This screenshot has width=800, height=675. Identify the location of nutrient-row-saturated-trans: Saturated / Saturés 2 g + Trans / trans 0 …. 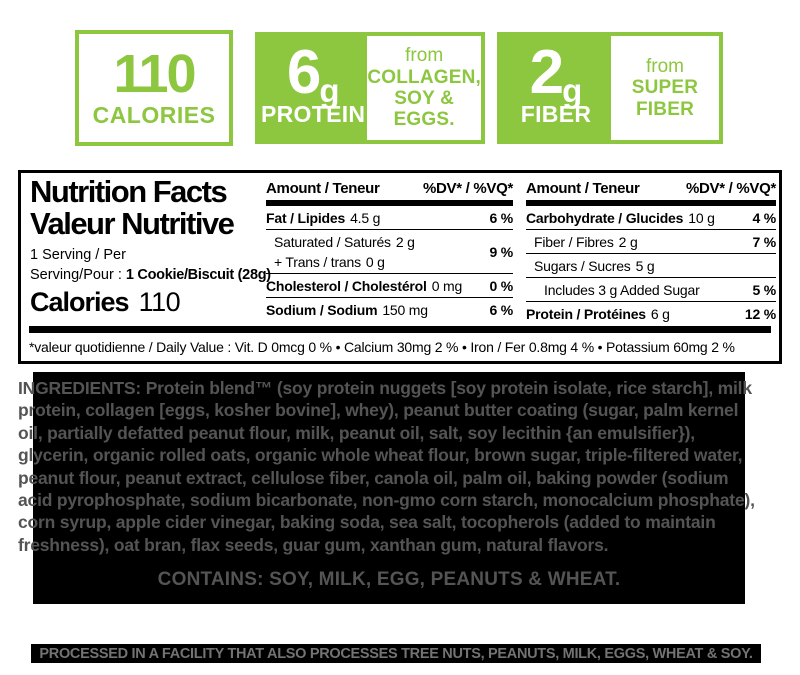
(389, 252).